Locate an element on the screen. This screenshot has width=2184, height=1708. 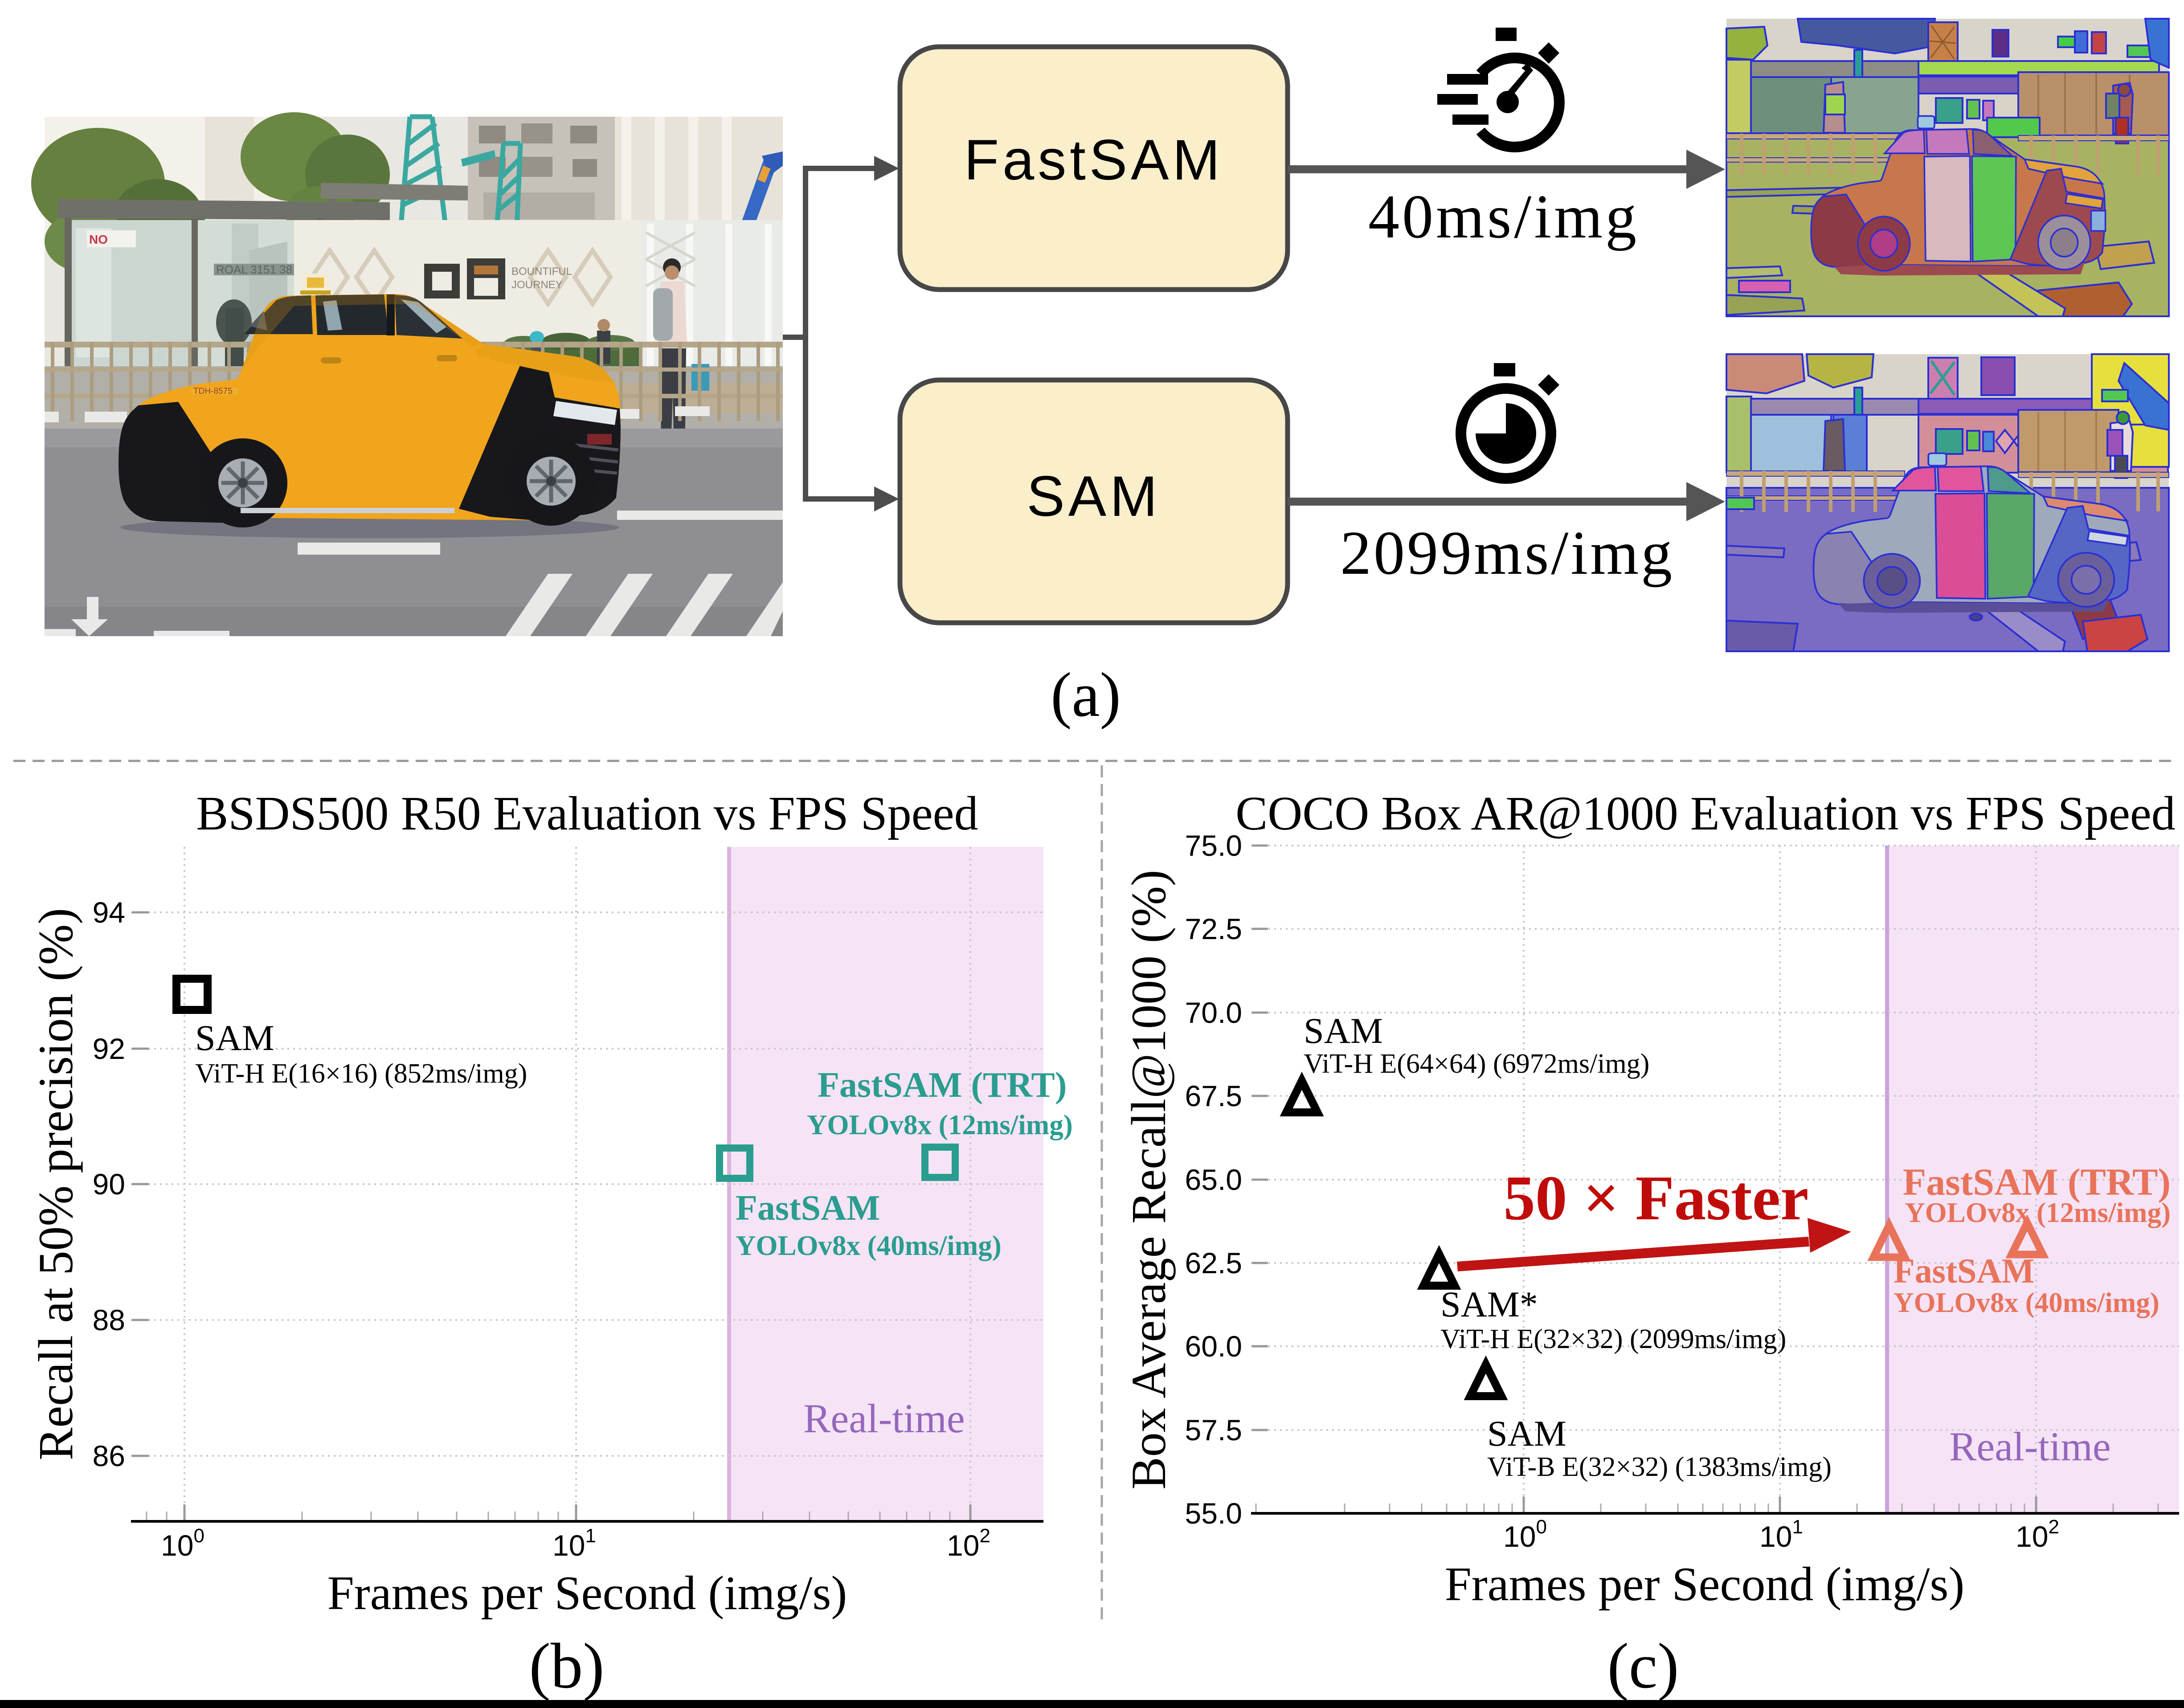
svg-text: ViT-H E(64×64) (6972ms/img) is located at coordinates (1476, 1064).